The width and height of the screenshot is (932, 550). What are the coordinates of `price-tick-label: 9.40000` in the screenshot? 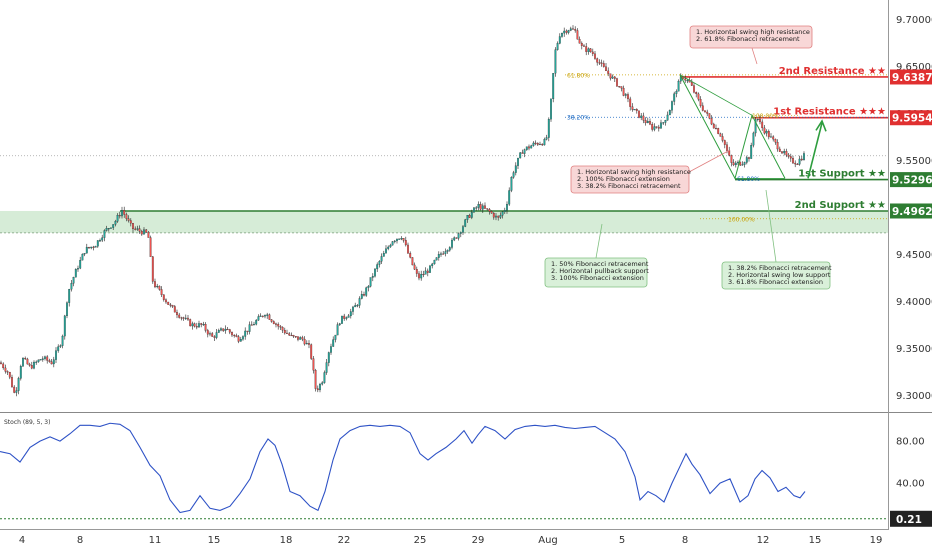 It's located at (914, 302).